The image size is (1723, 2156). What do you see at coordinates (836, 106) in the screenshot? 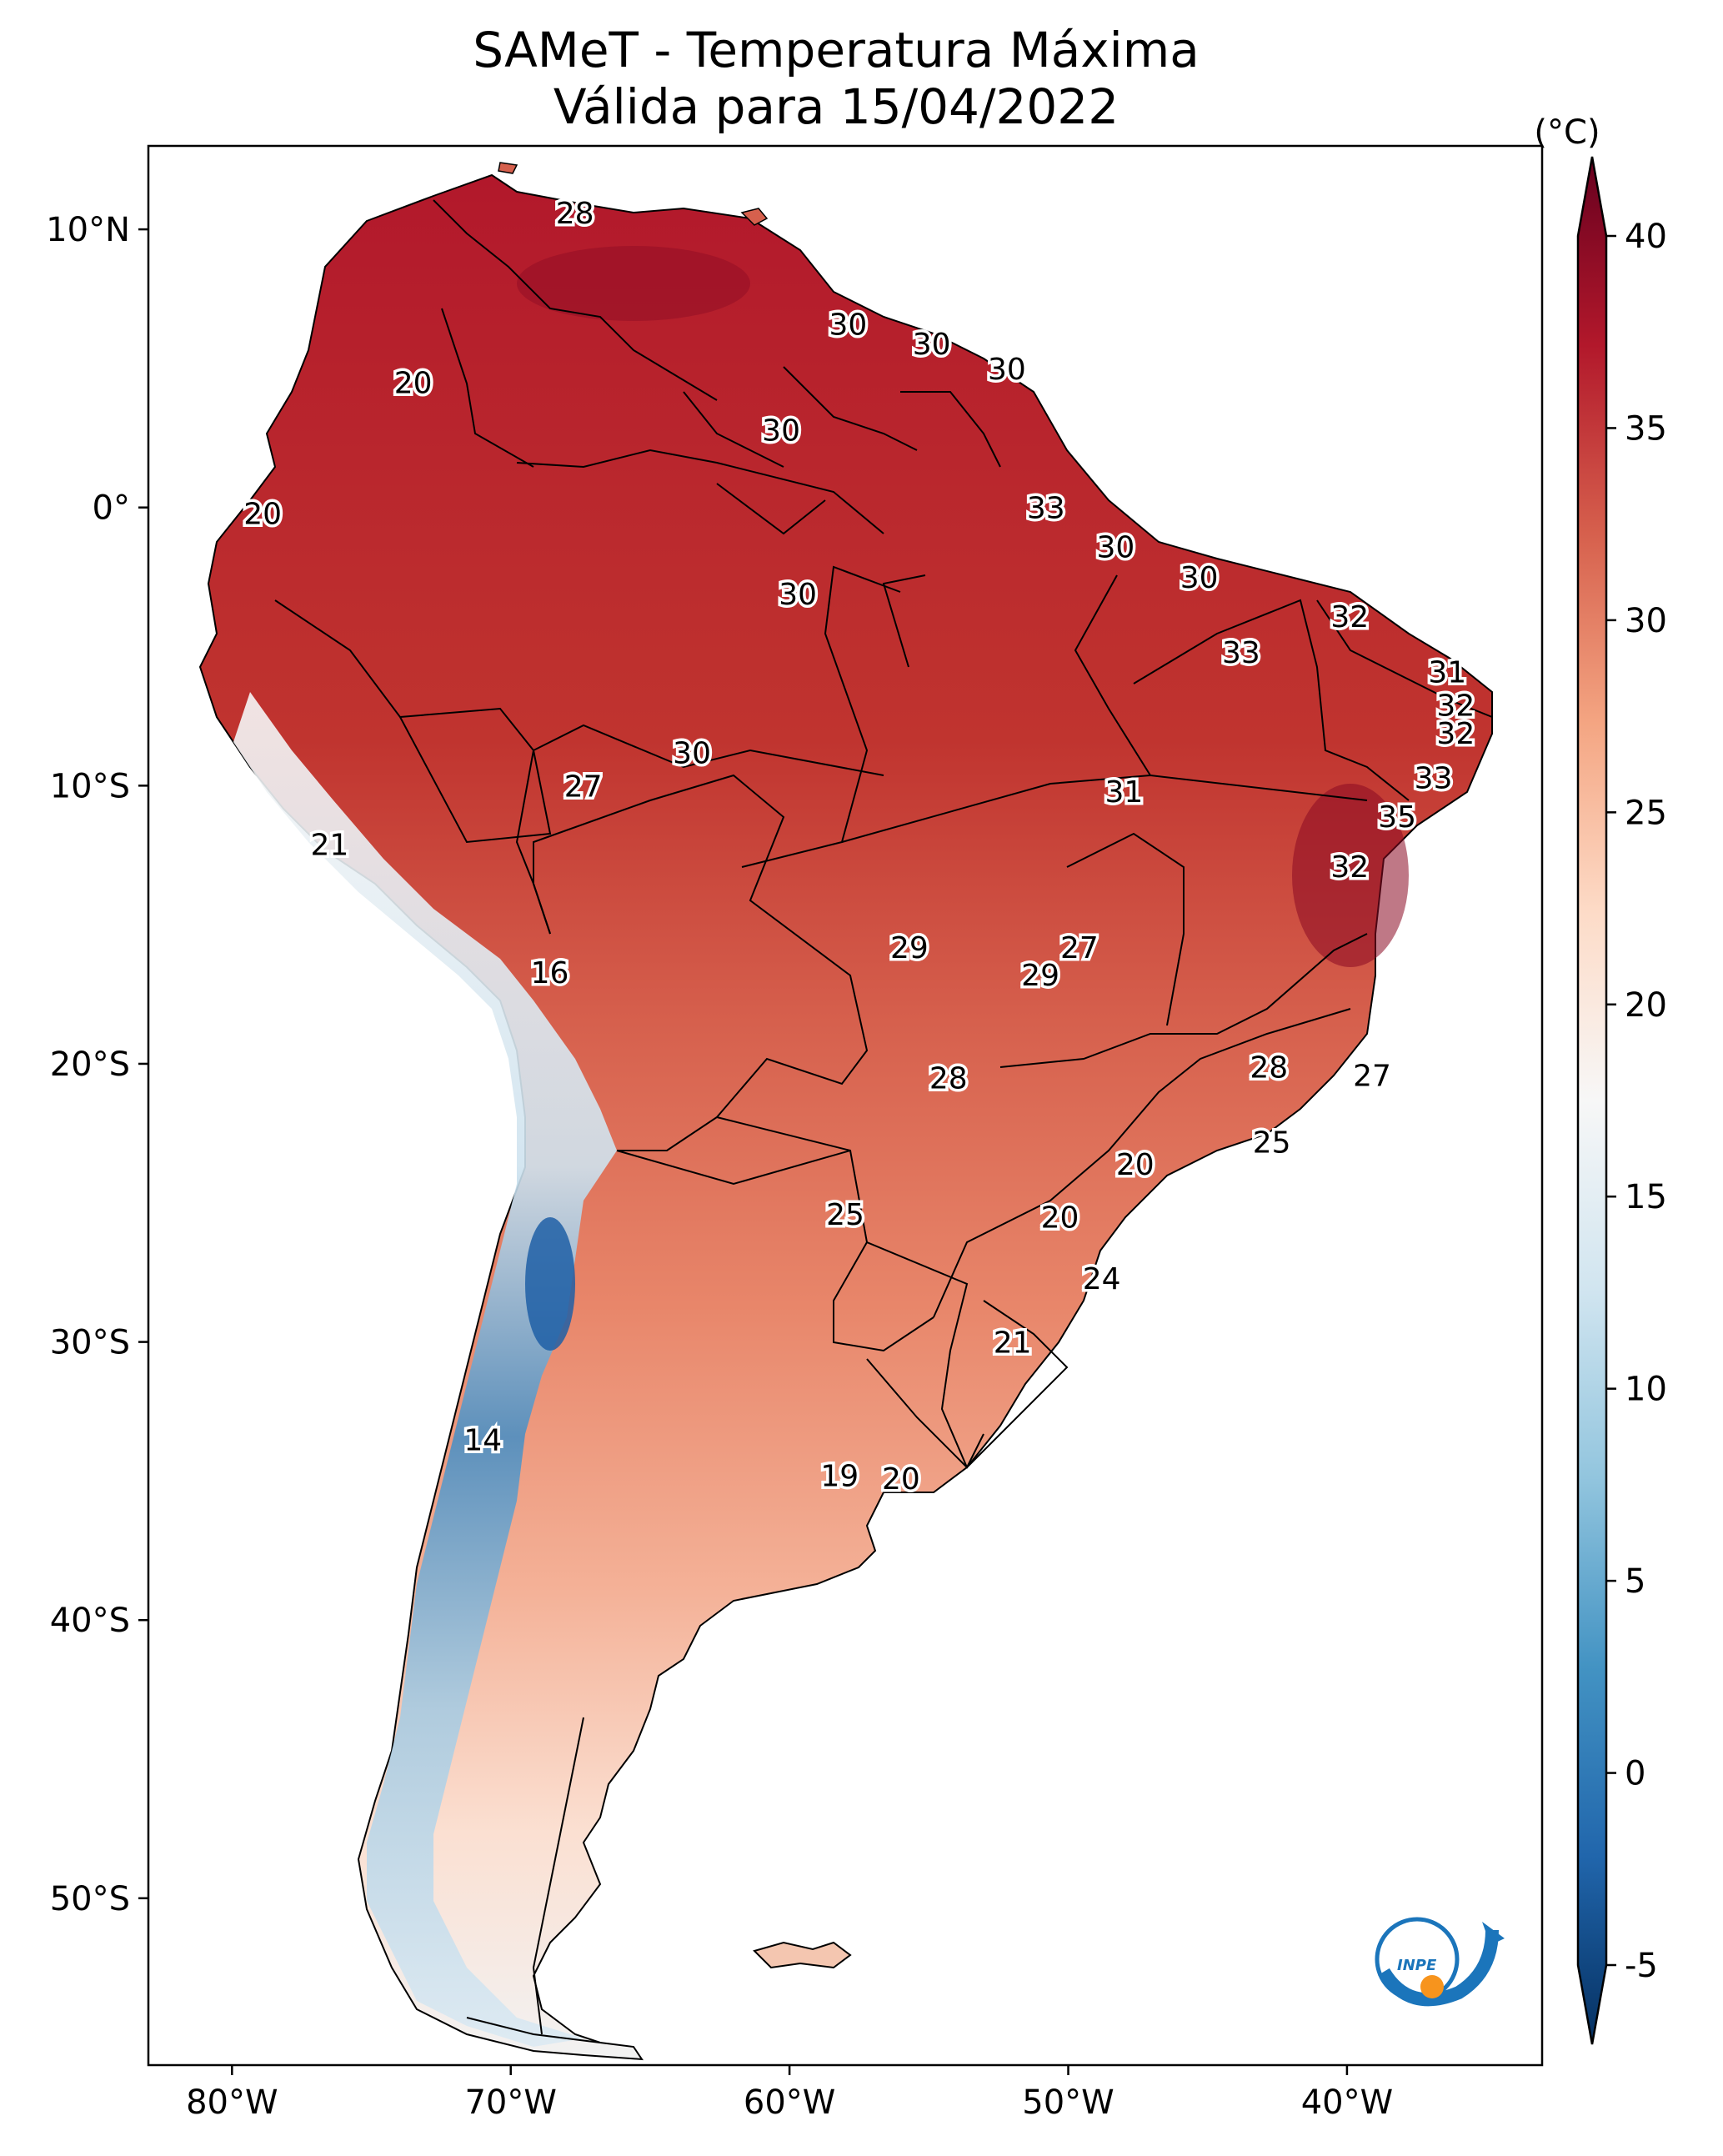
I see `map-title-line-2: Válida para 15/04/2022` at bounding box center [836, 106].